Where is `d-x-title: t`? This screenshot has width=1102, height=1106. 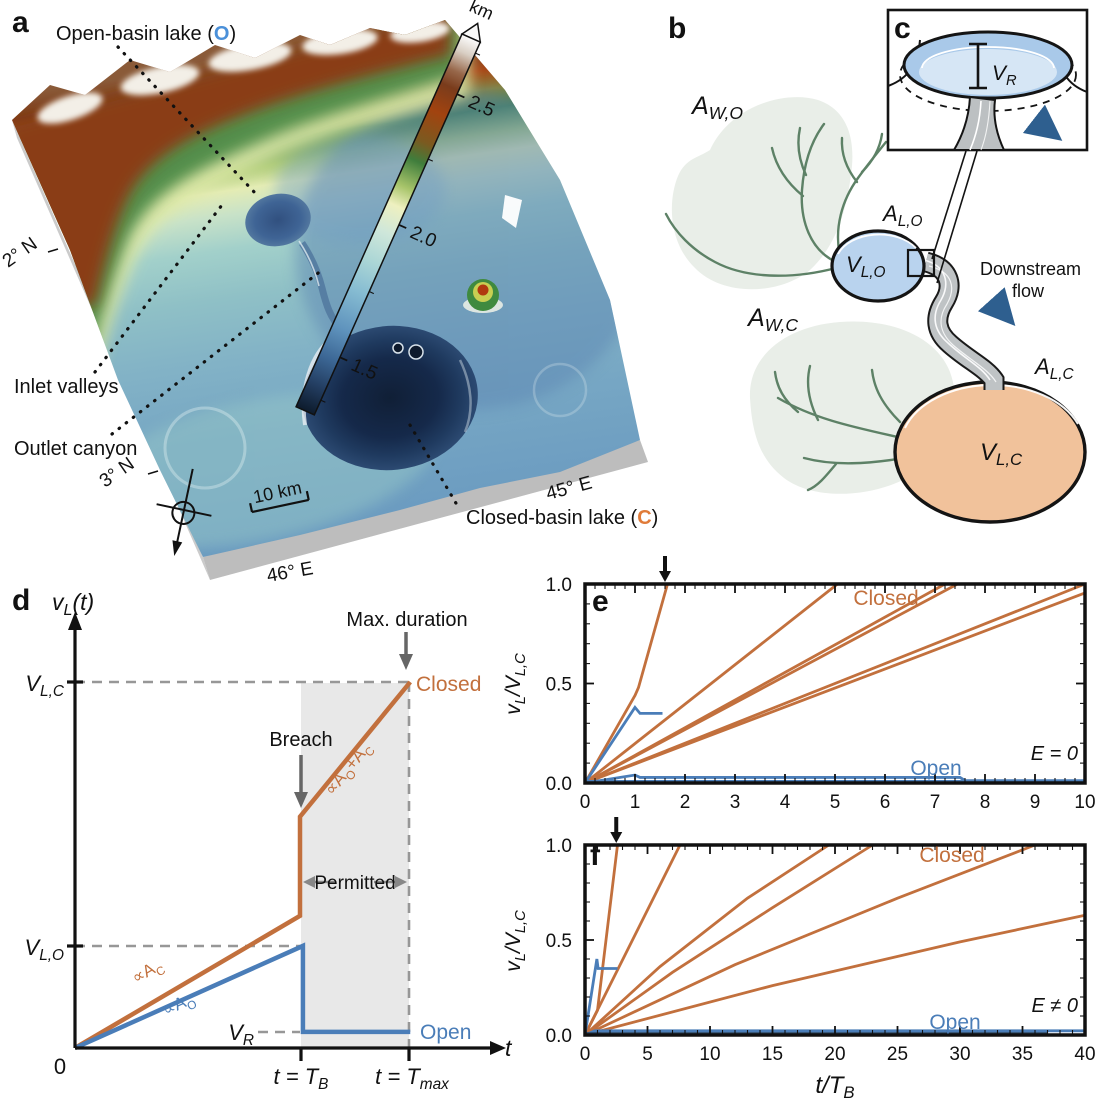
d-x-title: t is located at coordinates (509, 1048).